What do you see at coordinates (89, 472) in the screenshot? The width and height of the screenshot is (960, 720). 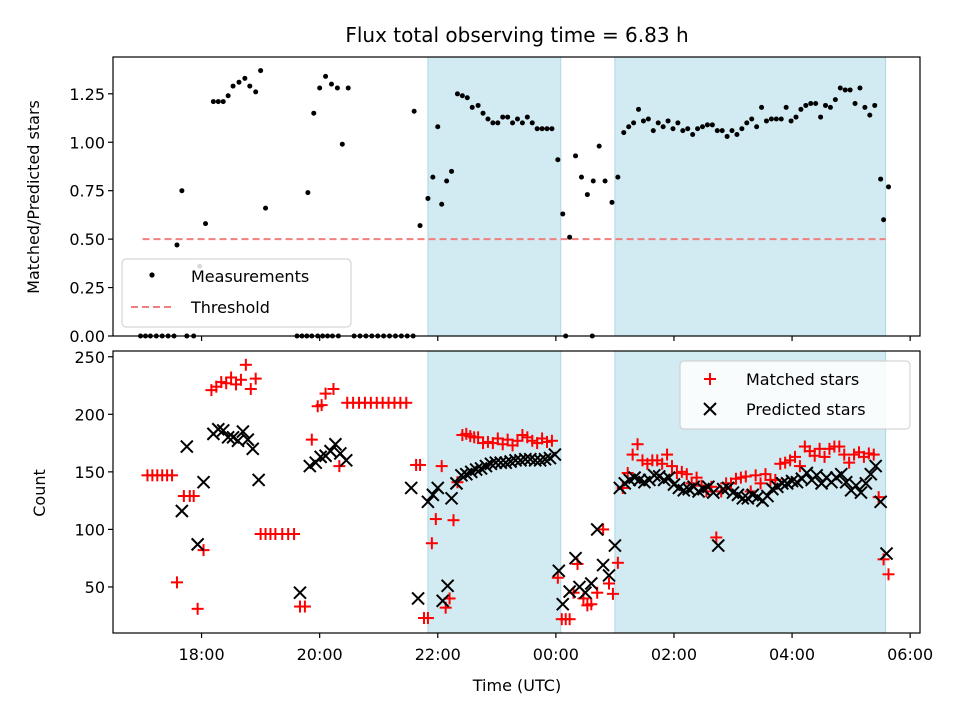 I see `bottom-ytick-label: 150` at bounding box center [89, 472].